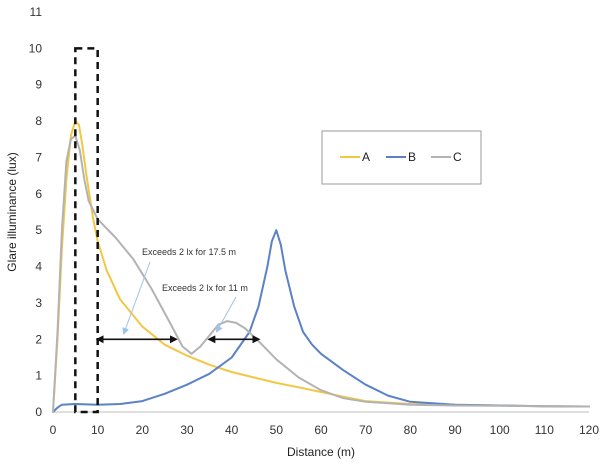 The image size is (603, 471). What do you see at coordinates (36, 212) in the screenshot?
I see `y-axis-ticks: 0 1 2 3 4 5 6 7 8 9 10 11` at bounding box center [36, 212].